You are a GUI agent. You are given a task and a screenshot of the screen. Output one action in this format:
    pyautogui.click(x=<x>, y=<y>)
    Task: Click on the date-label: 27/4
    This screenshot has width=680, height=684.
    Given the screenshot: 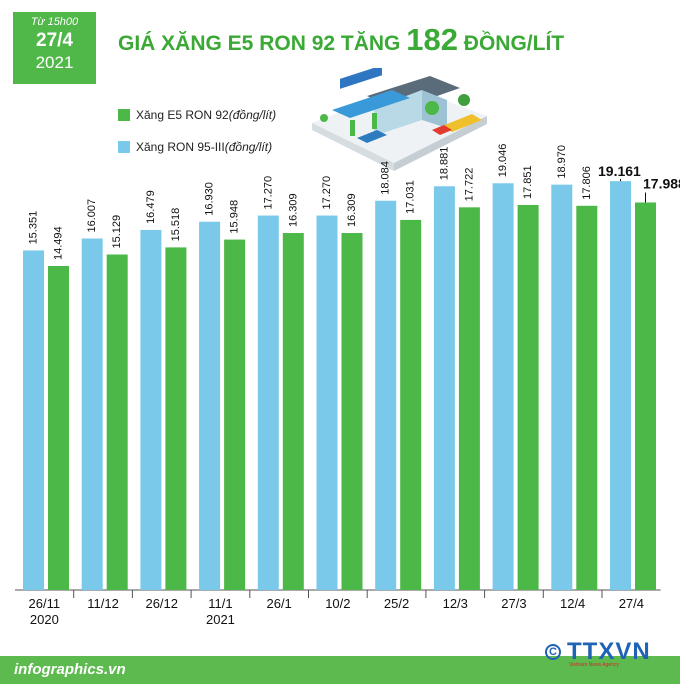 What is the action you would take?
    pyautogui.click(x=54, y=40)
    